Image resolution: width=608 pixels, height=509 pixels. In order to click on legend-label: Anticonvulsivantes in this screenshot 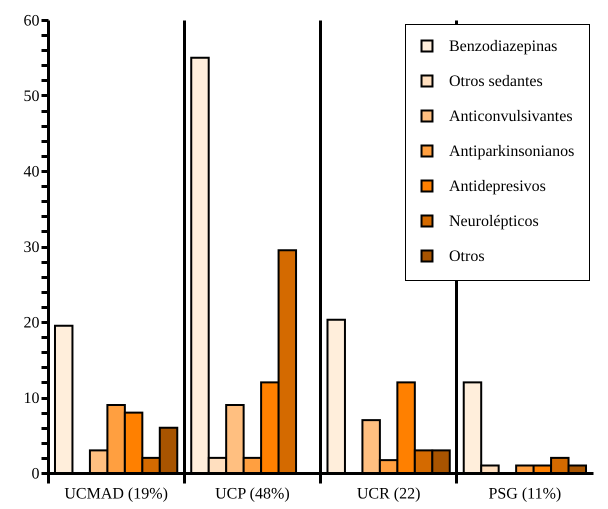, I will do `click(511, 116)`.